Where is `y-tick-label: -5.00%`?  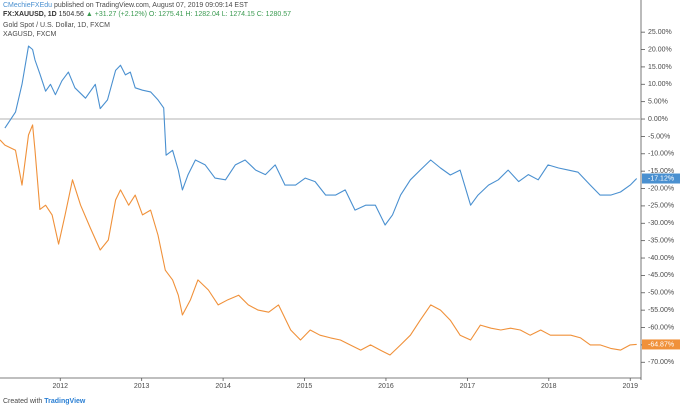
y-tick-label: -5.00% is located at coordinates (659, 136).